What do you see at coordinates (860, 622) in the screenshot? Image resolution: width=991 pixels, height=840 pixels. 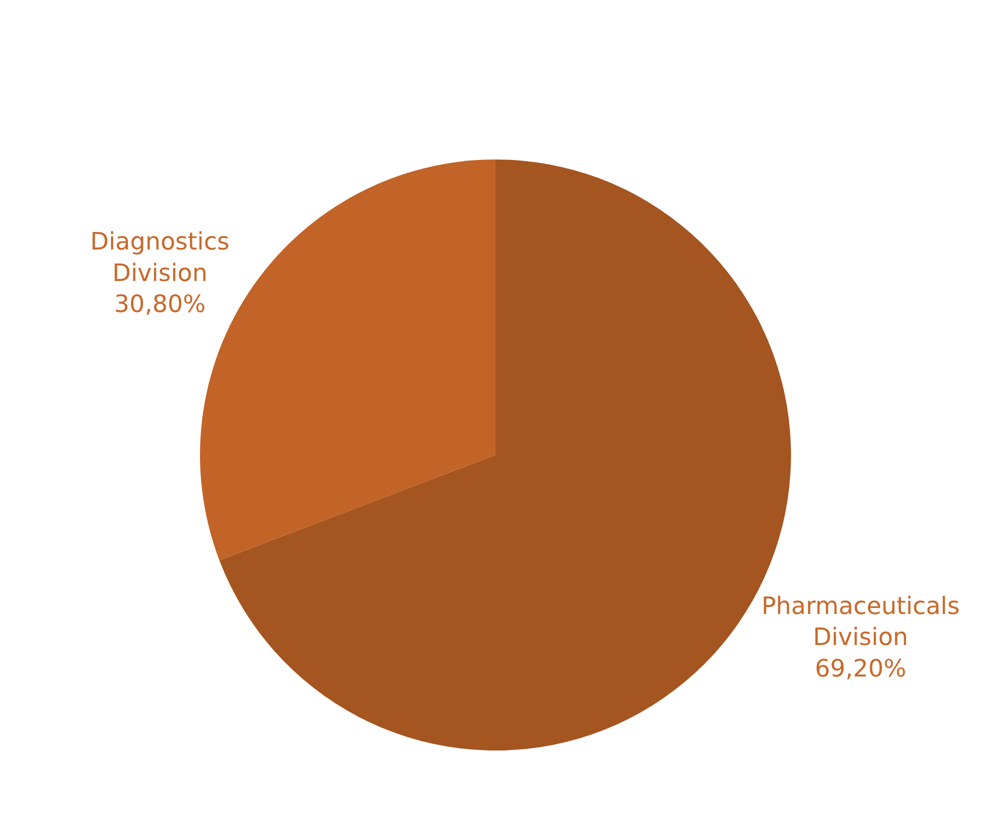 I see `slice-label: Pharmaceuticals Division` at bounding box center [860, 622].